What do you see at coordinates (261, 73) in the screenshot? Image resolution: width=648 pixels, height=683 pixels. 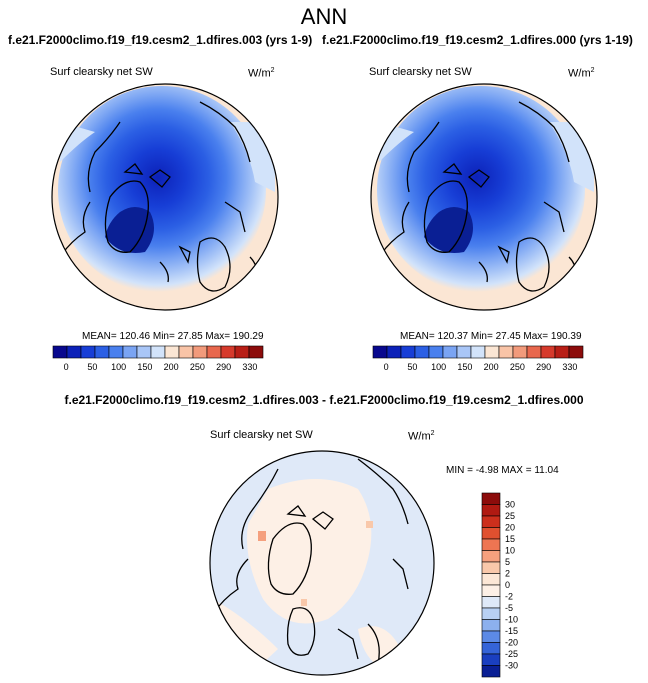 I see `panel-1-units: W/m2` at bounding box center [261, 73].